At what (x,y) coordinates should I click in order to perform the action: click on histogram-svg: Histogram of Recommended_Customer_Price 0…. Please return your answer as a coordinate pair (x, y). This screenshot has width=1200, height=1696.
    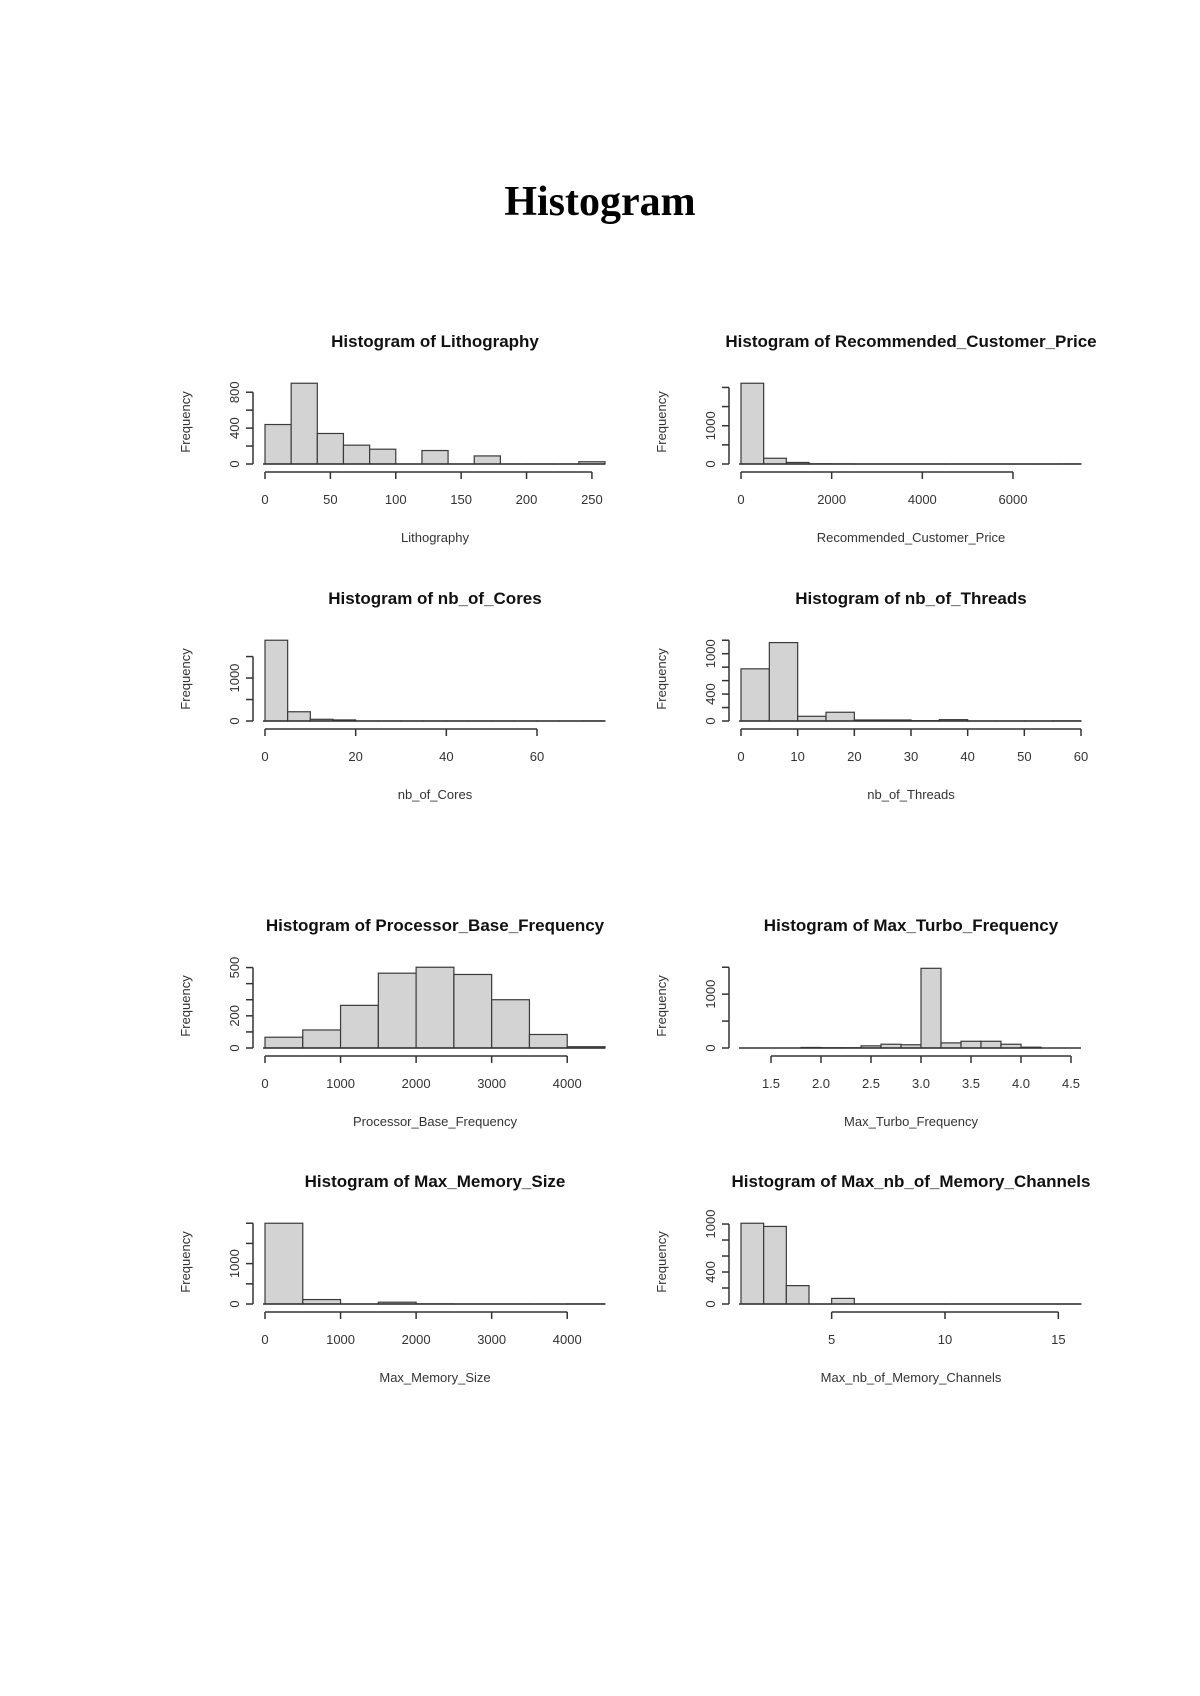
    Looking at the image, I should click on (875, 438).